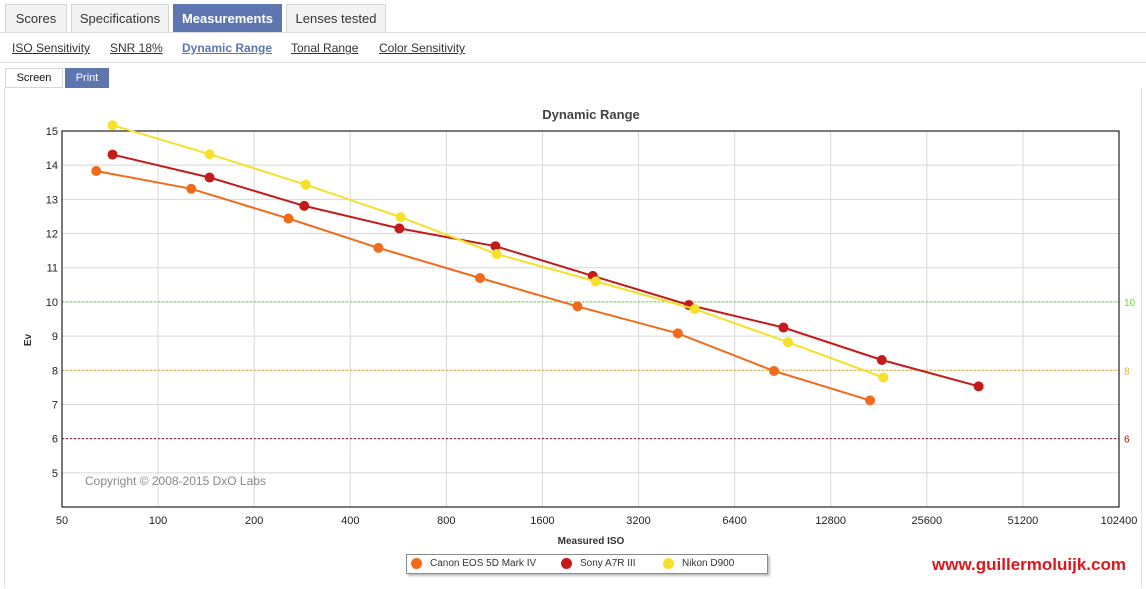 The width and height of the screenshot is (1146, 589). Describe the element at coordinates (638, 521) in the screenshot. I see `x-tick-label: 3200` at that location.